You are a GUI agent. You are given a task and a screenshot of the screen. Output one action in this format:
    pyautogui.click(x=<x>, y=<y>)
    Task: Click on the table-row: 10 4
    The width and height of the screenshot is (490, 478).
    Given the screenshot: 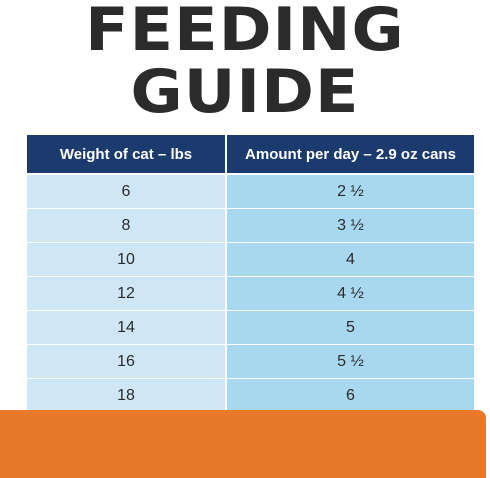 What is the action you would take?
    pyautogui.click(x=250, y=259)
    